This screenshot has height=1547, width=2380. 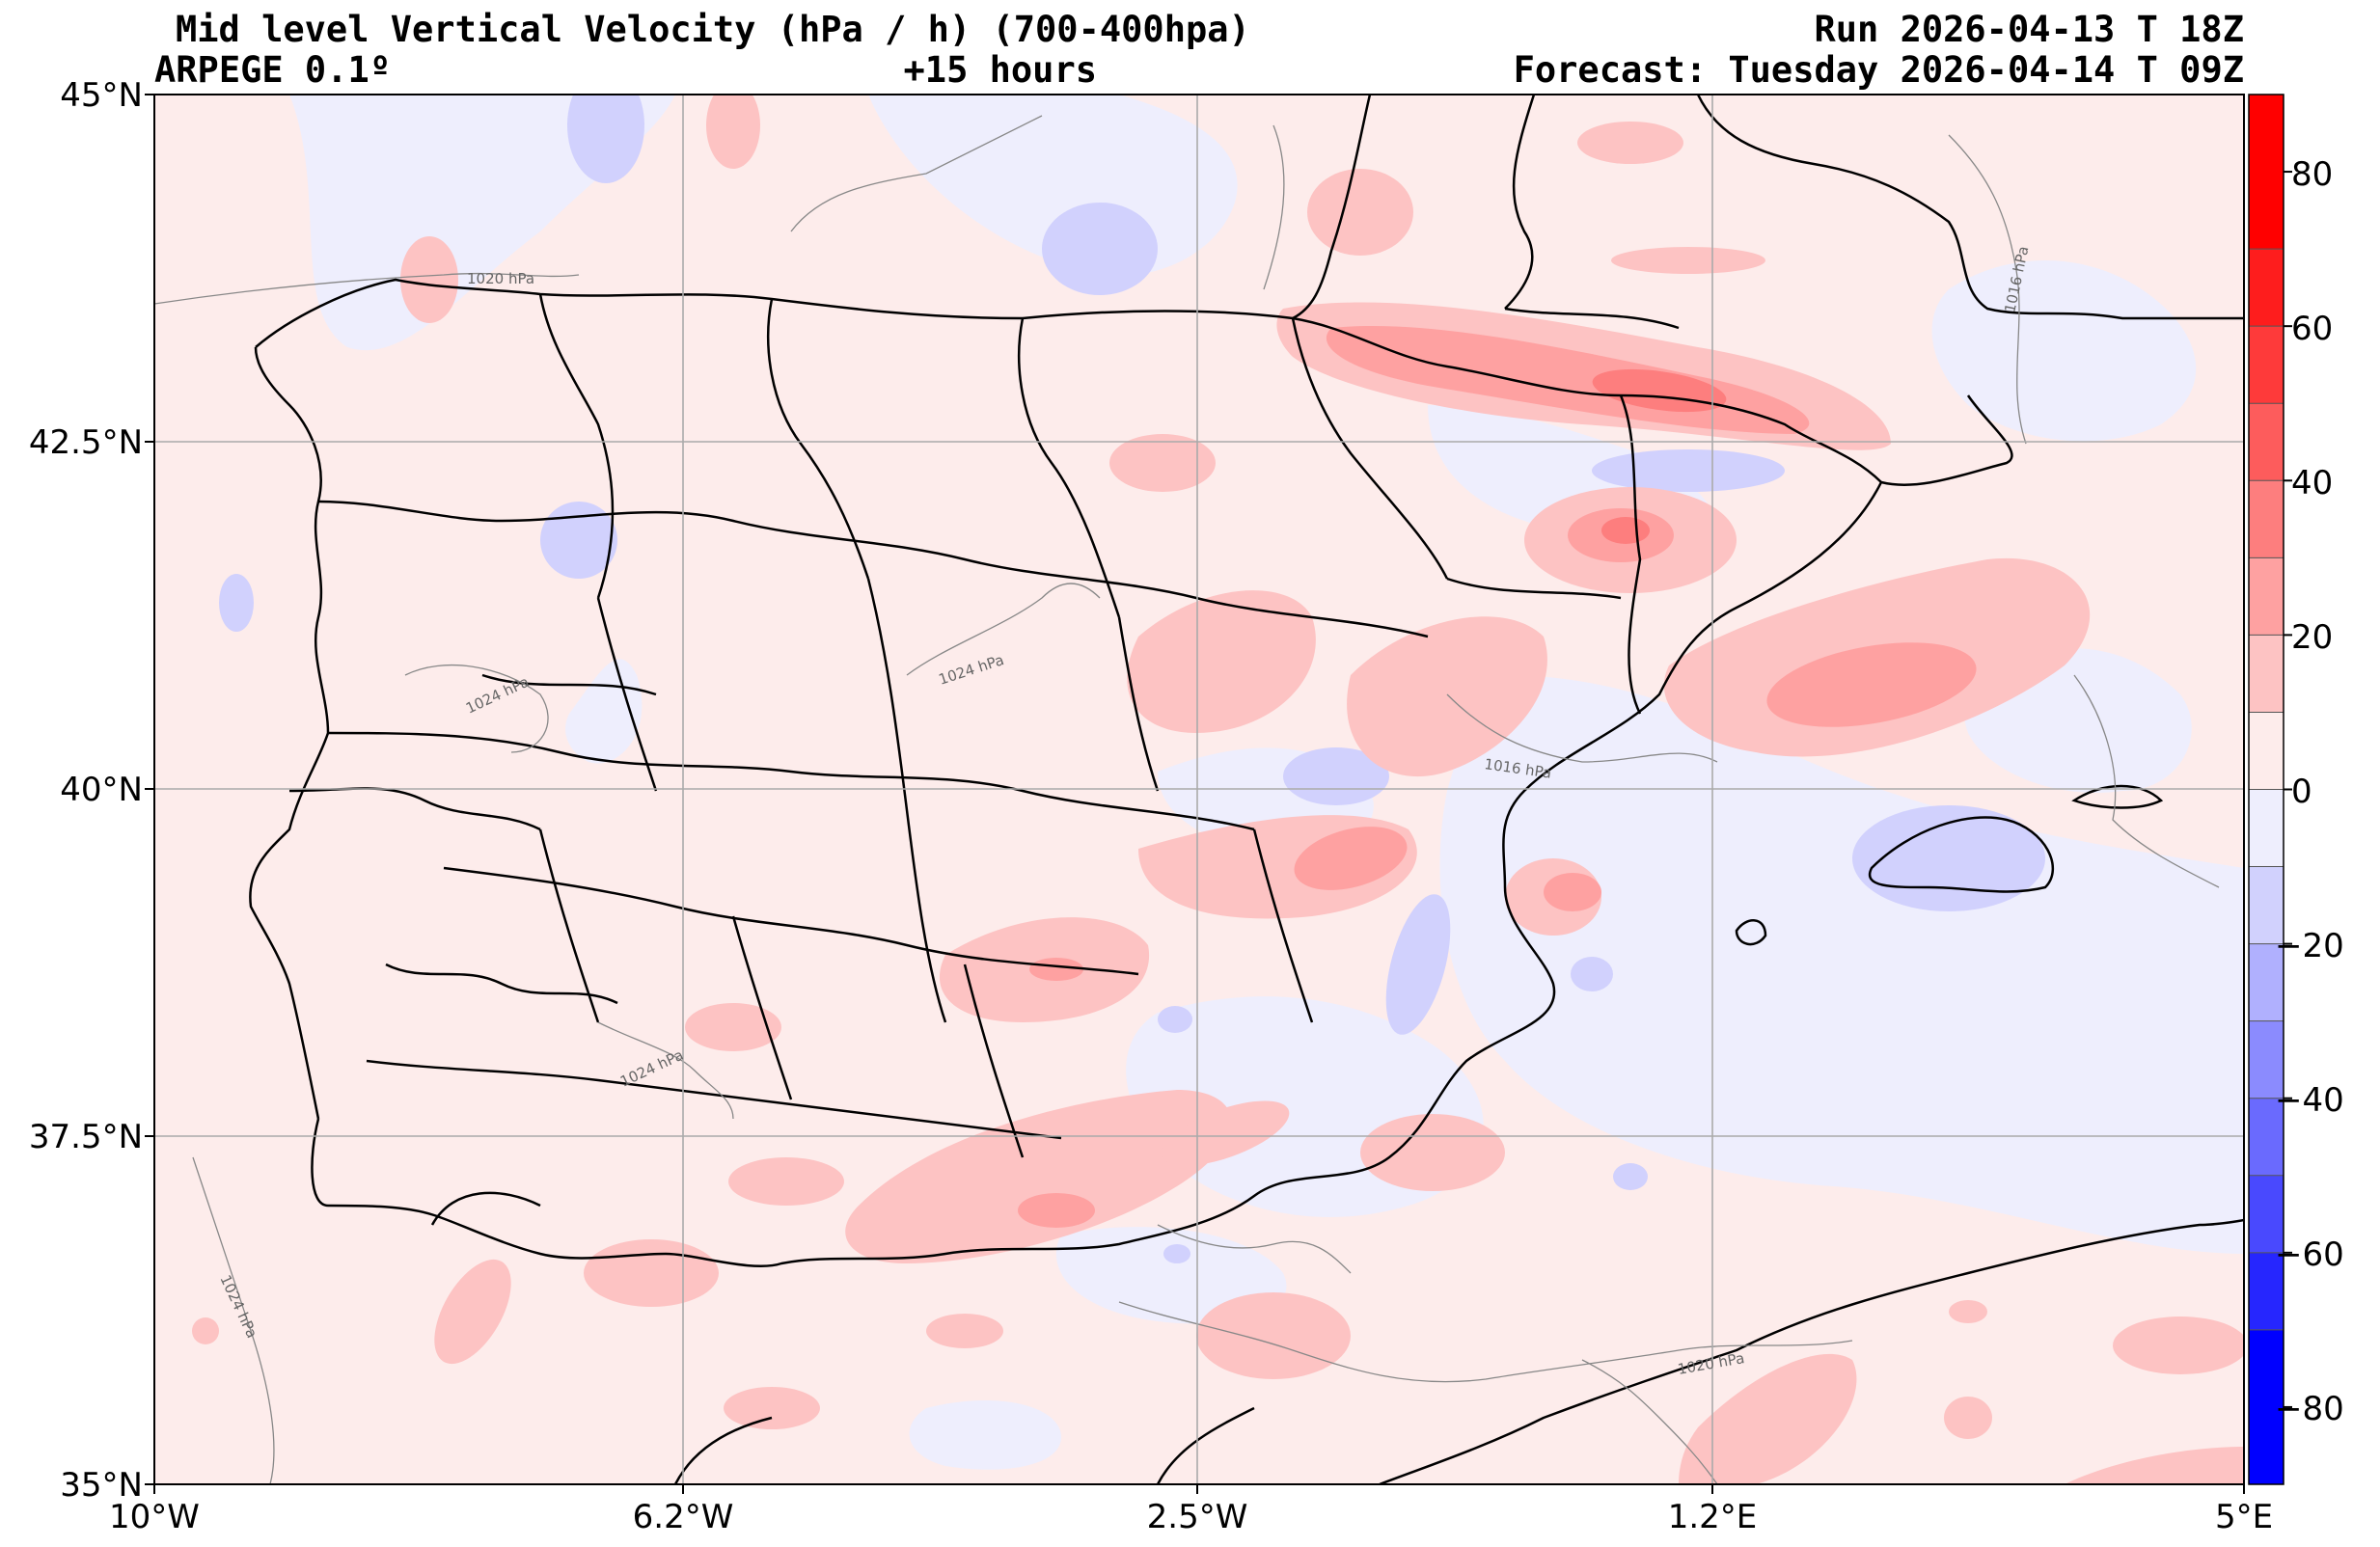 What do you see at coordinates (1198, 1517) in the screenshot?
I see `lon-label: 2.5°W` at bounding box center [1198, 1517].